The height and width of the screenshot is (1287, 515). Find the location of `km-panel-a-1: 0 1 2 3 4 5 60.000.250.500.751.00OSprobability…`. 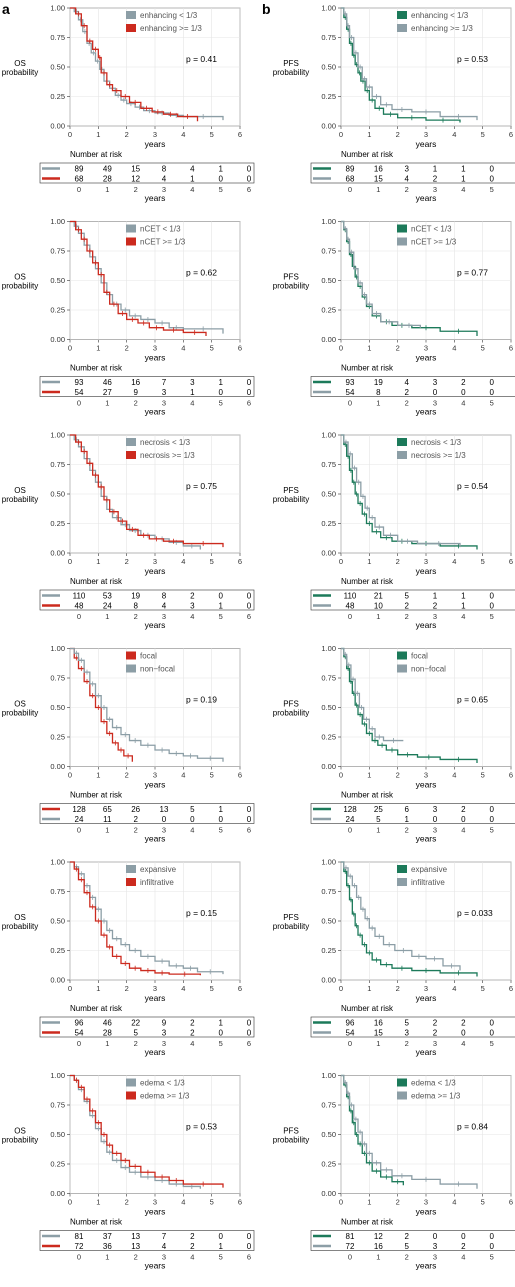

km-panel-a-1: 0 1 2 3 4 5 60.000.250.500.751.00OSprobability… is located at coordinates (128, 103).